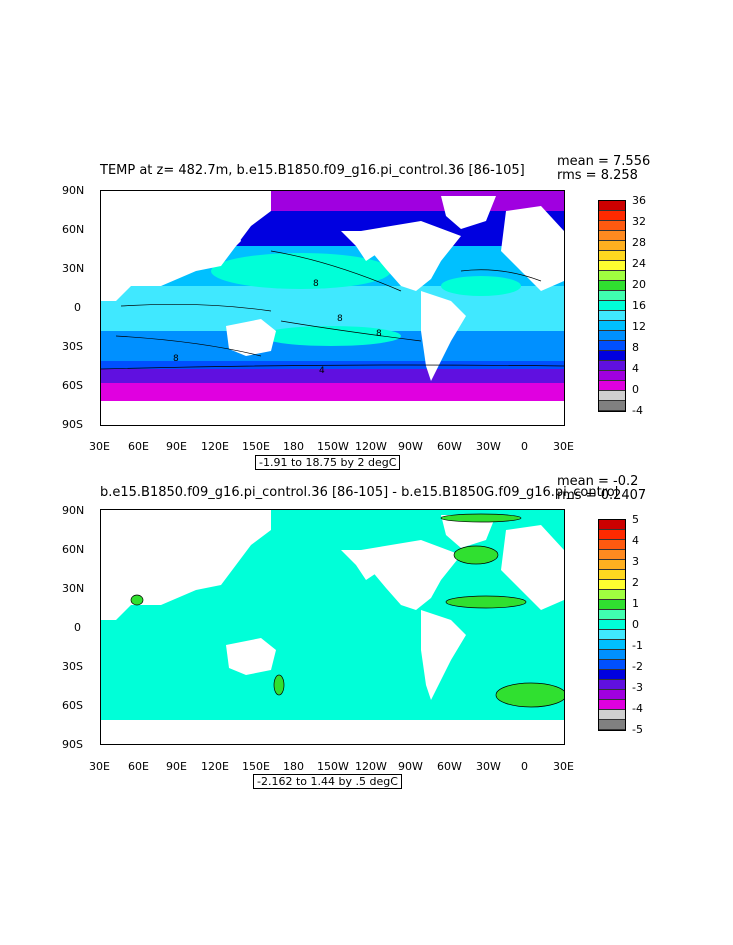  I want to click on land-australia, so click(251, 337).